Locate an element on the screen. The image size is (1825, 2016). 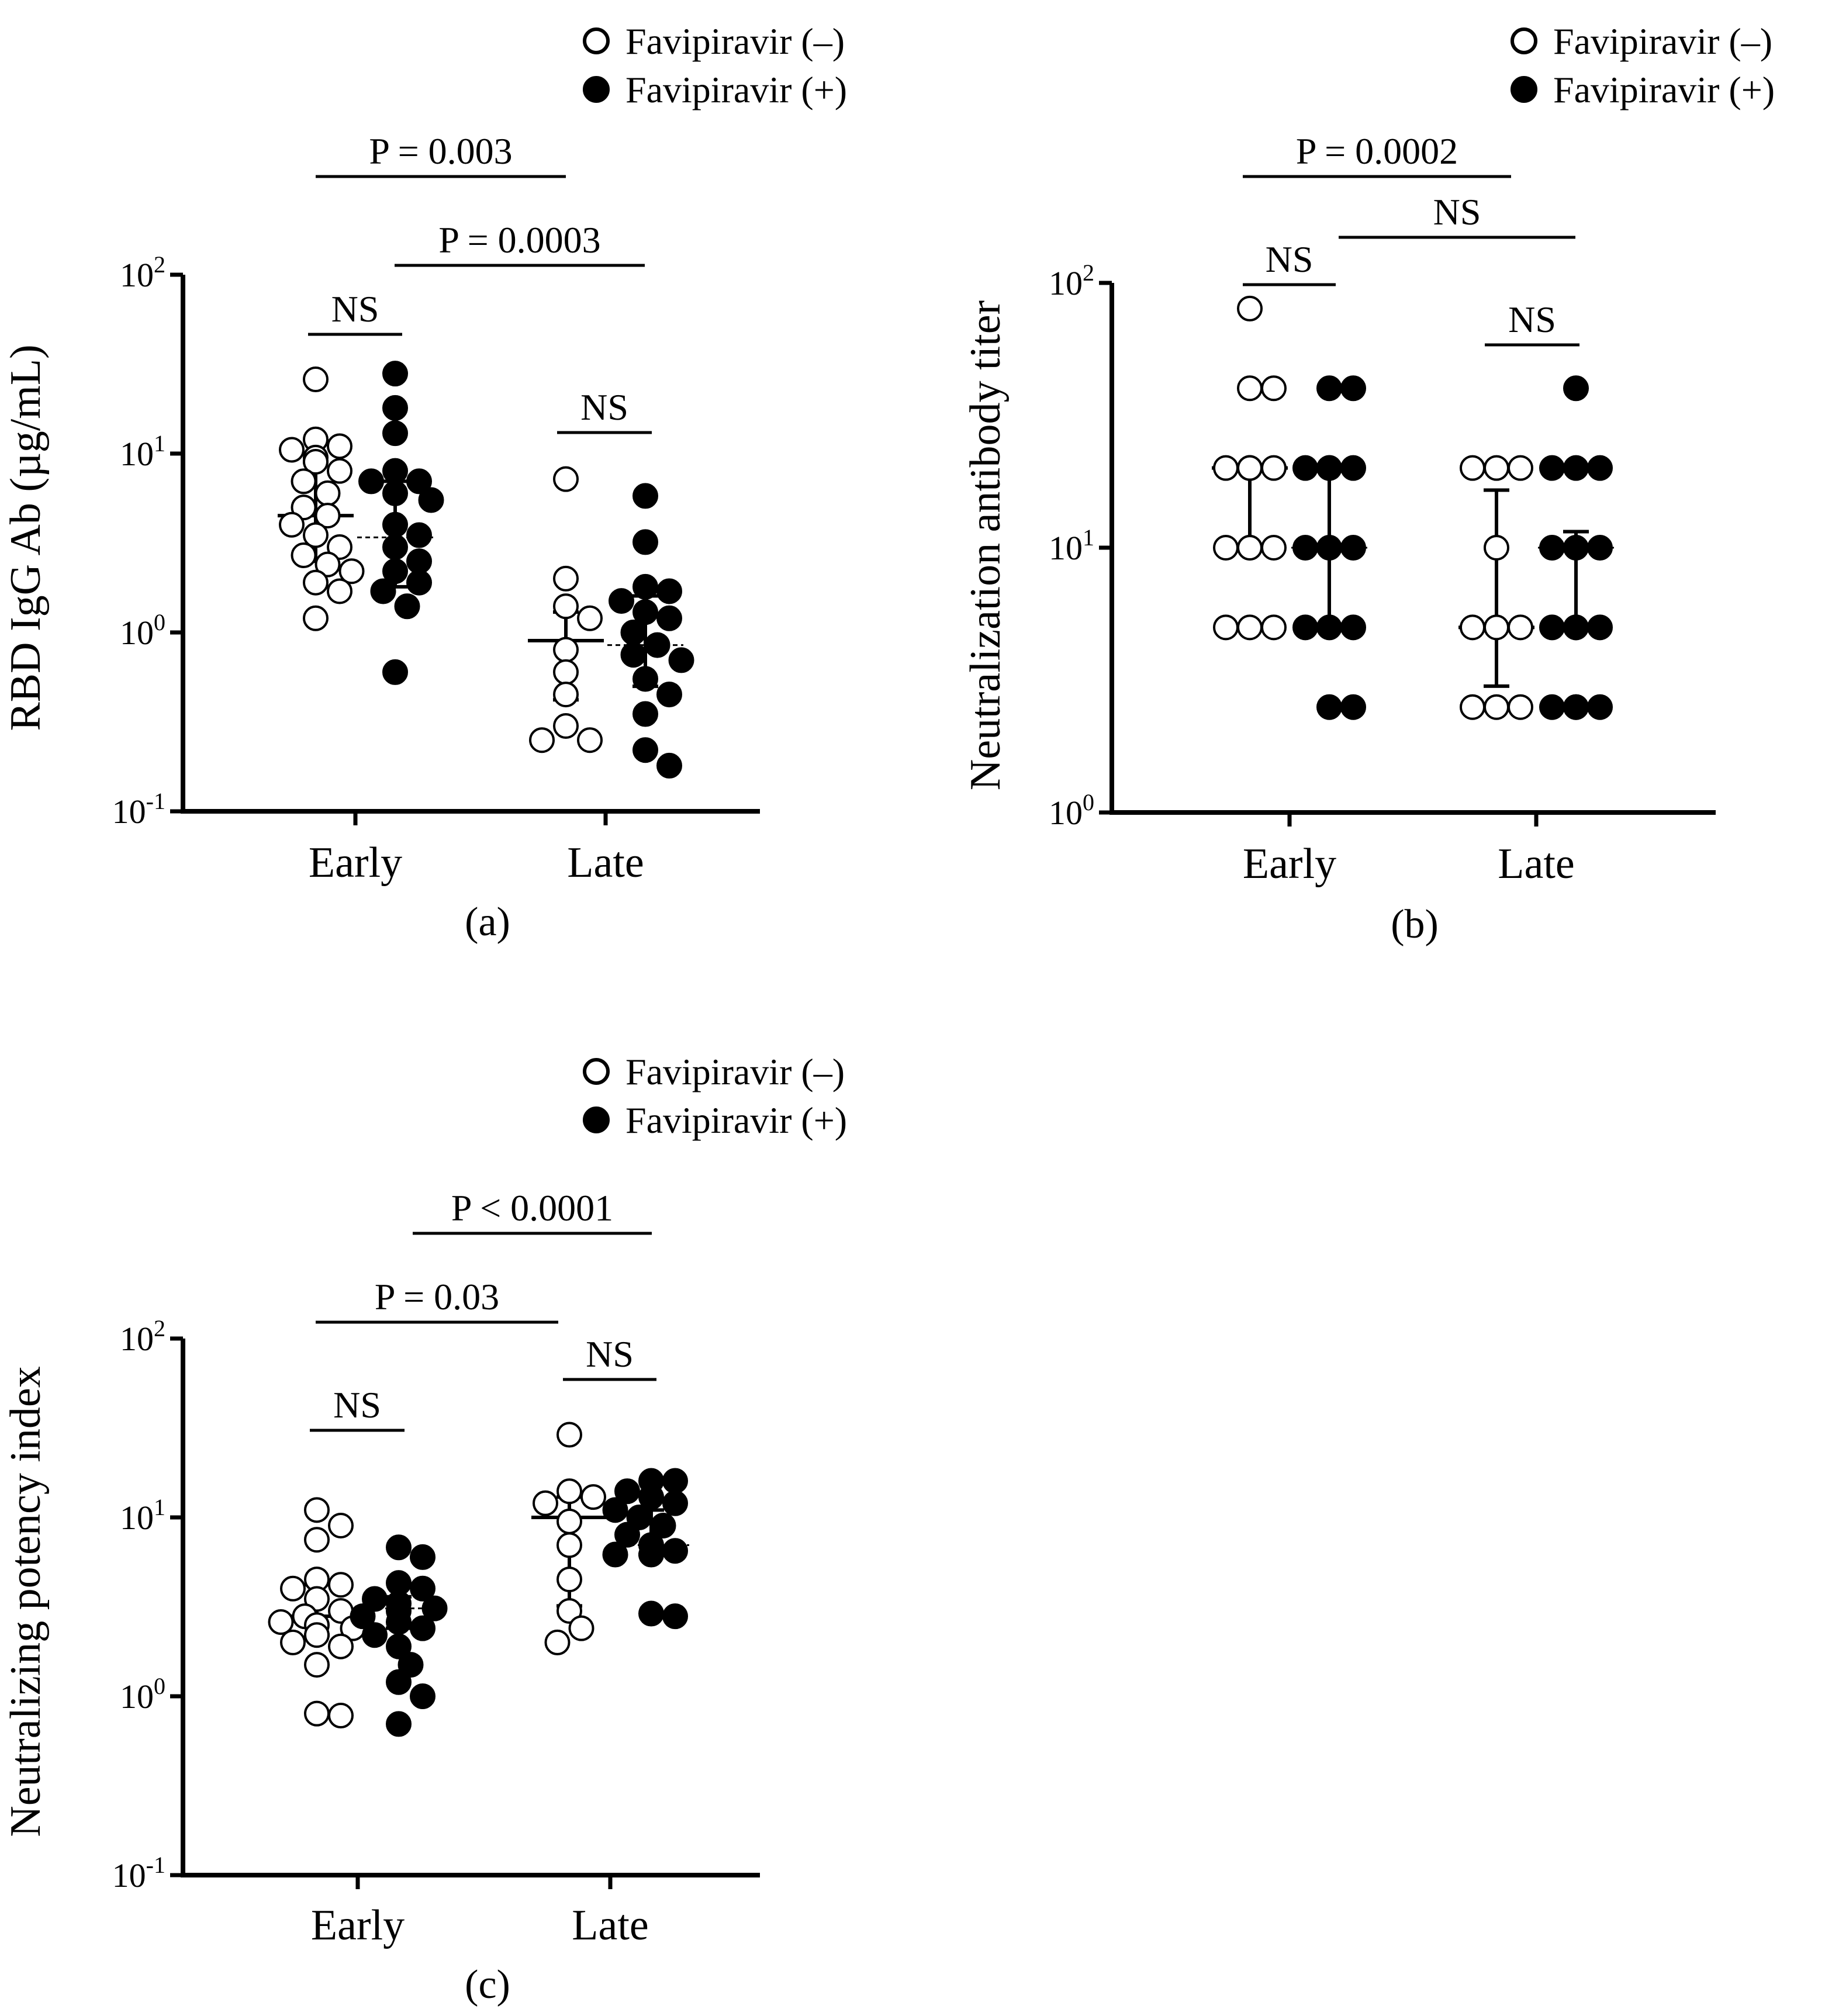
y-tick-exponent: 2 is located at coordinates (159, 264).